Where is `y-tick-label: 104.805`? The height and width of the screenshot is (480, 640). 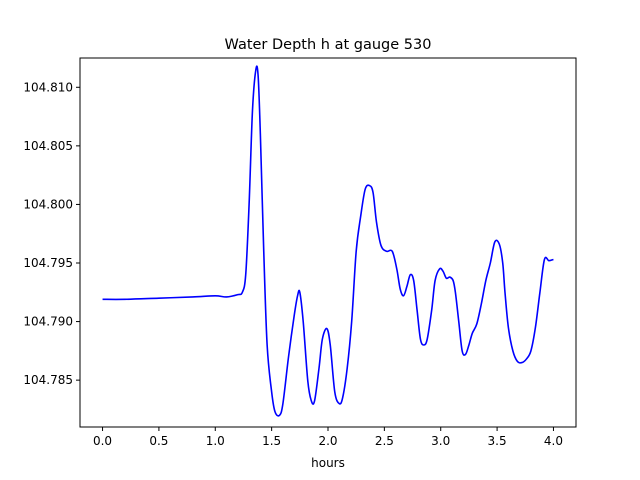
y-tick-label: 104.805 is located at coordinates (48, 146).